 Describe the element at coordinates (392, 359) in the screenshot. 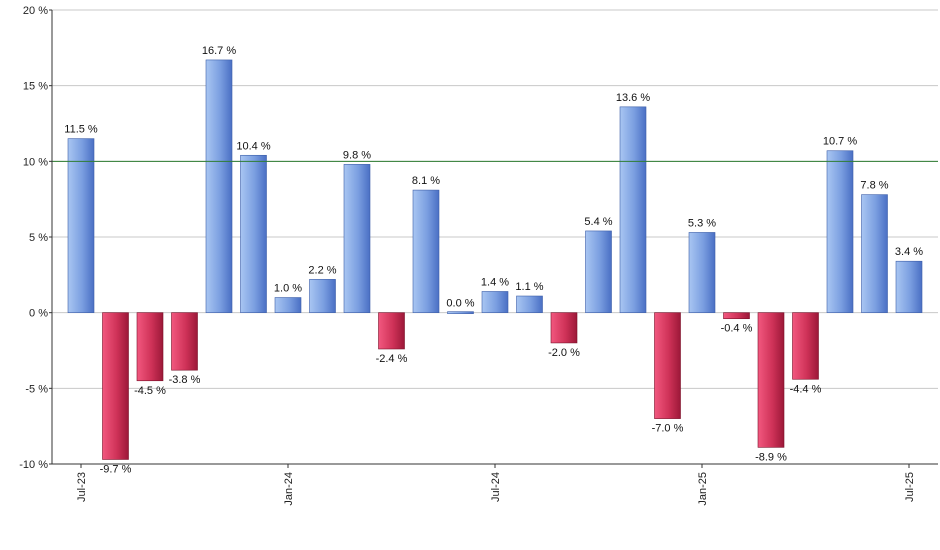

I see `data-label: -2.4 %` at that location.